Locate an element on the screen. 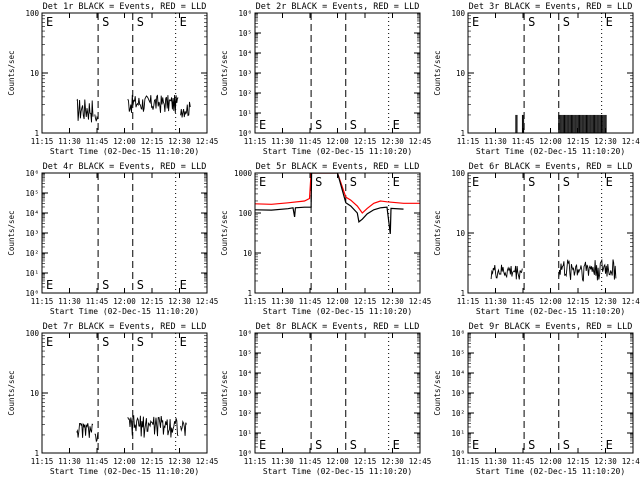 The width and height of the screenshot is (640, 480). chart-title: Det 4r BLACK = Events, RED = LLD is located at coordinates (125, 167).